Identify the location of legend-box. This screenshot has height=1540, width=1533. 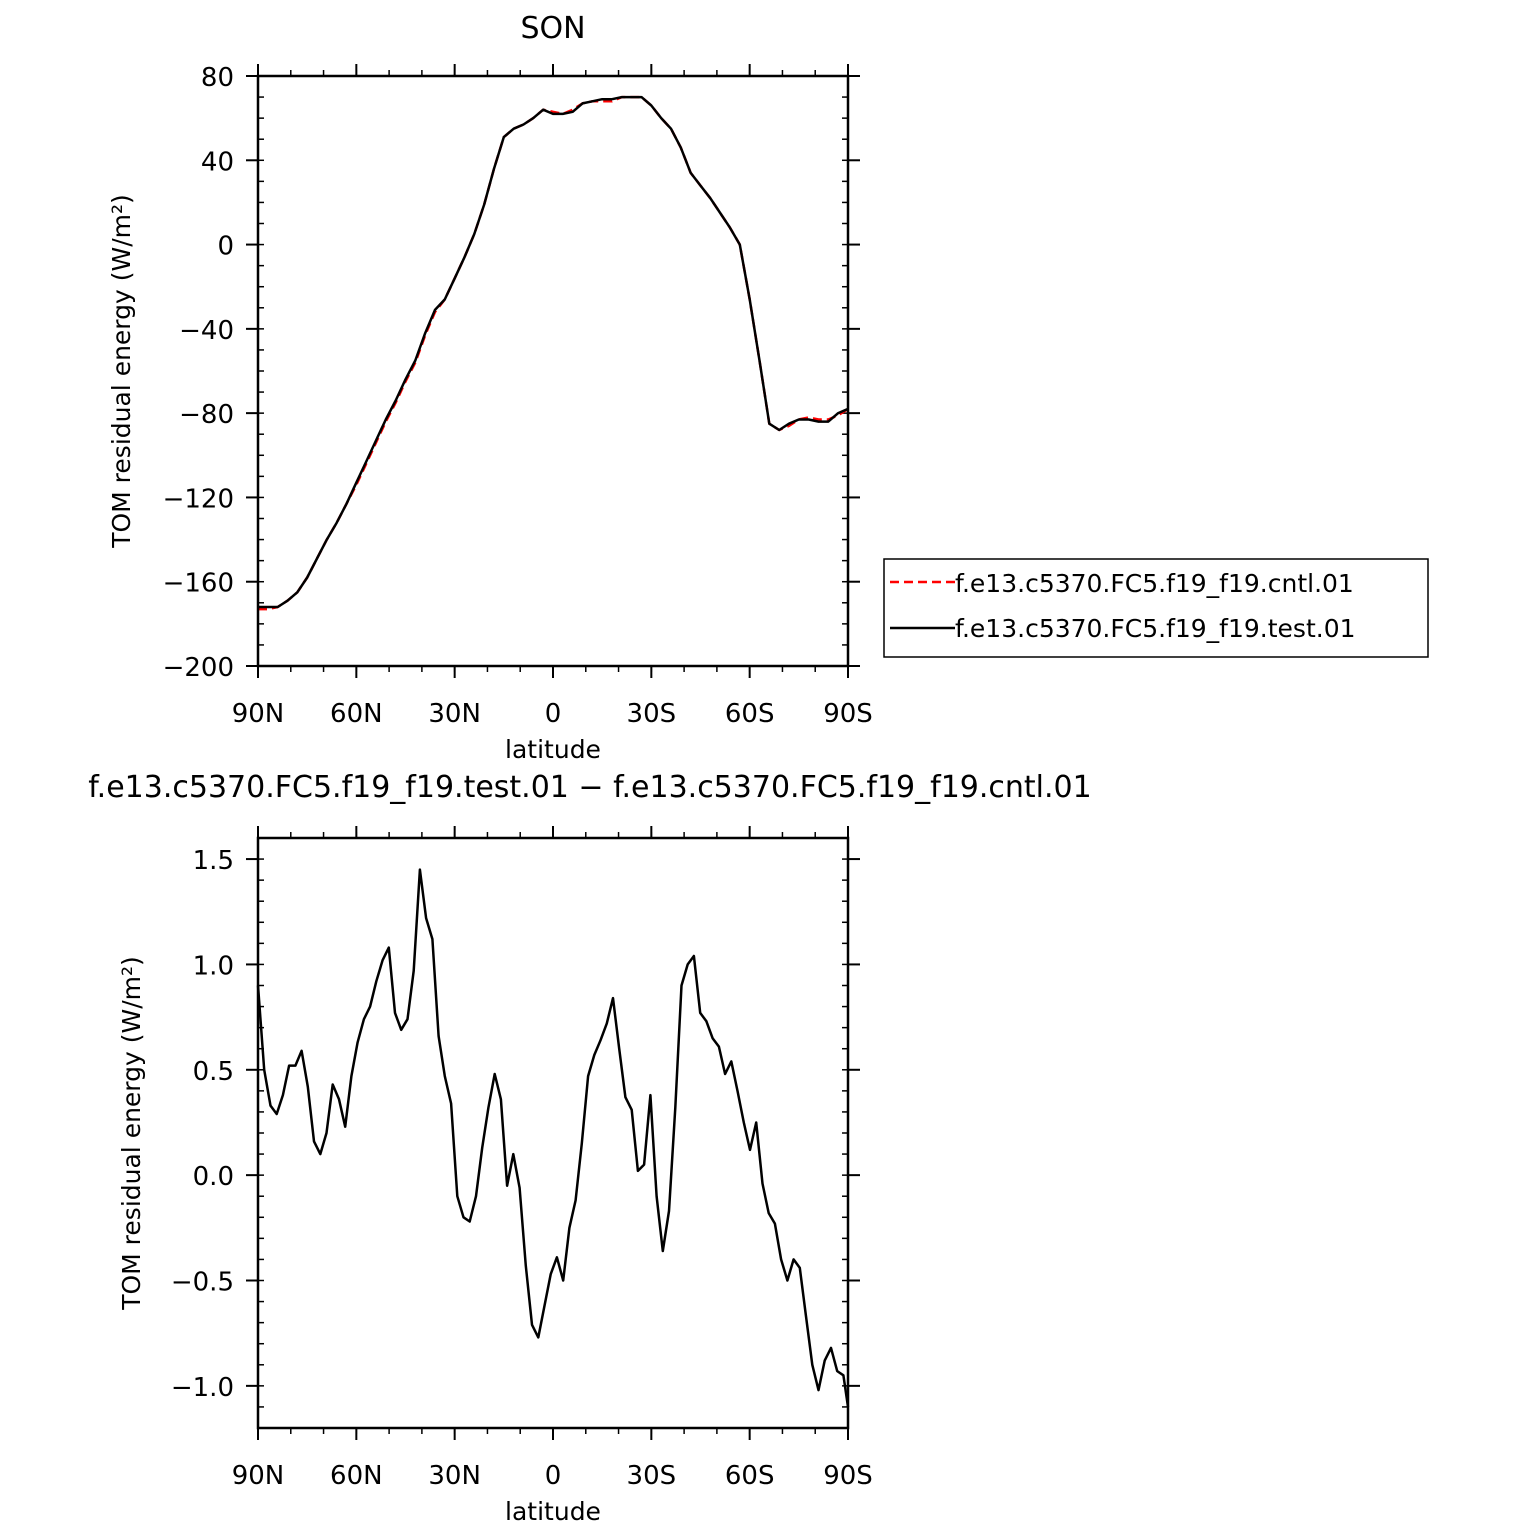
(1156, 608).